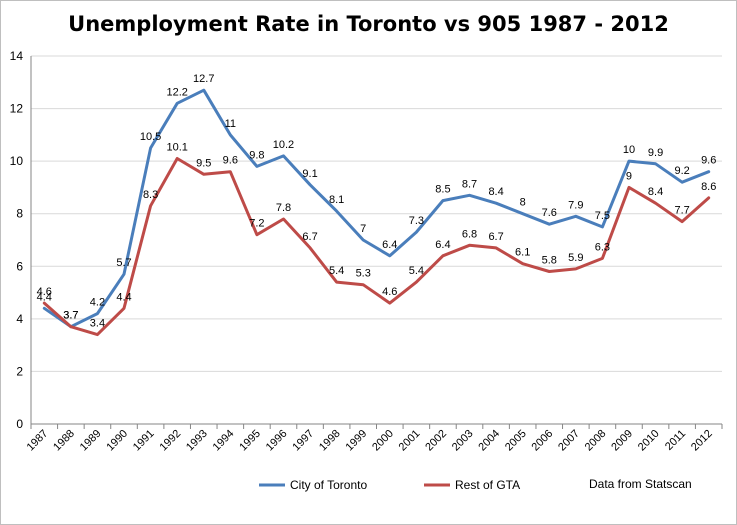 This screenshot has height=525, width=737. Describe the element at coordinates (489, 441) in the screenshot. I see `x-tick-label: 2004` at that location.